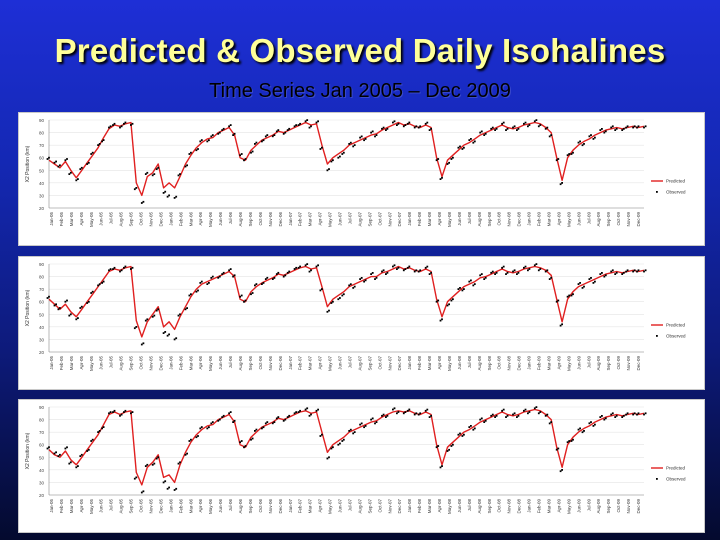 This screenshot has height=540, width=720. I want to click on x-tick-label: Aug-09, so click(598, 219).